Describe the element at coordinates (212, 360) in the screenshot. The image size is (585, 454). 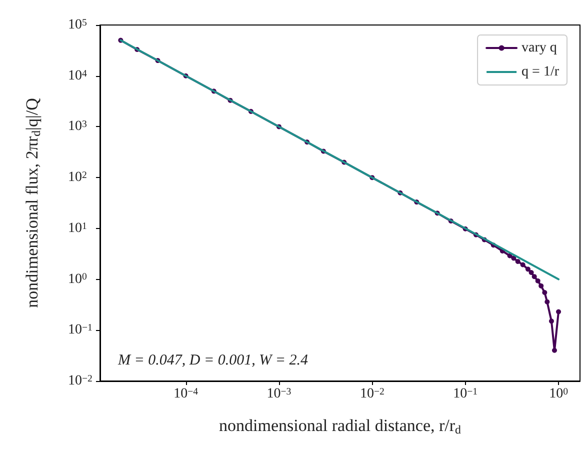
I see `annotation: M = 0.047, D = 0.001, W = 2.4` at that location.